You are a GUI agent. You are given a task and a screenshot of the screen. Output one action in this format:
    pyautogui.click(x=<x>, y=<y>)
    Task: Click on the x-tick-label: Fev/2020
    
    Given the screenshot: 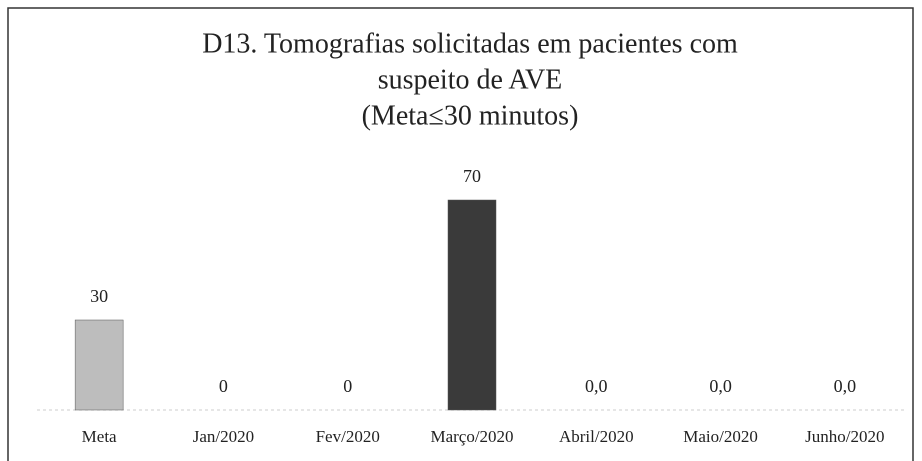 What is the action you would take?
    pyautogui.click(x=348, y=436)
    